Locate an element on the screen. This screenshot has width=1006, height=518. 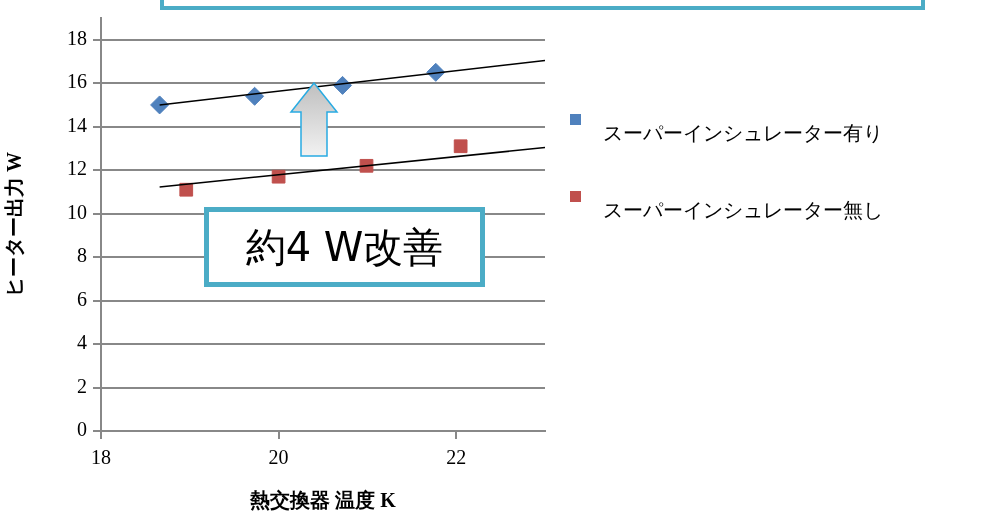
y-tick-label: 16 is located at coordinates (77, 81).